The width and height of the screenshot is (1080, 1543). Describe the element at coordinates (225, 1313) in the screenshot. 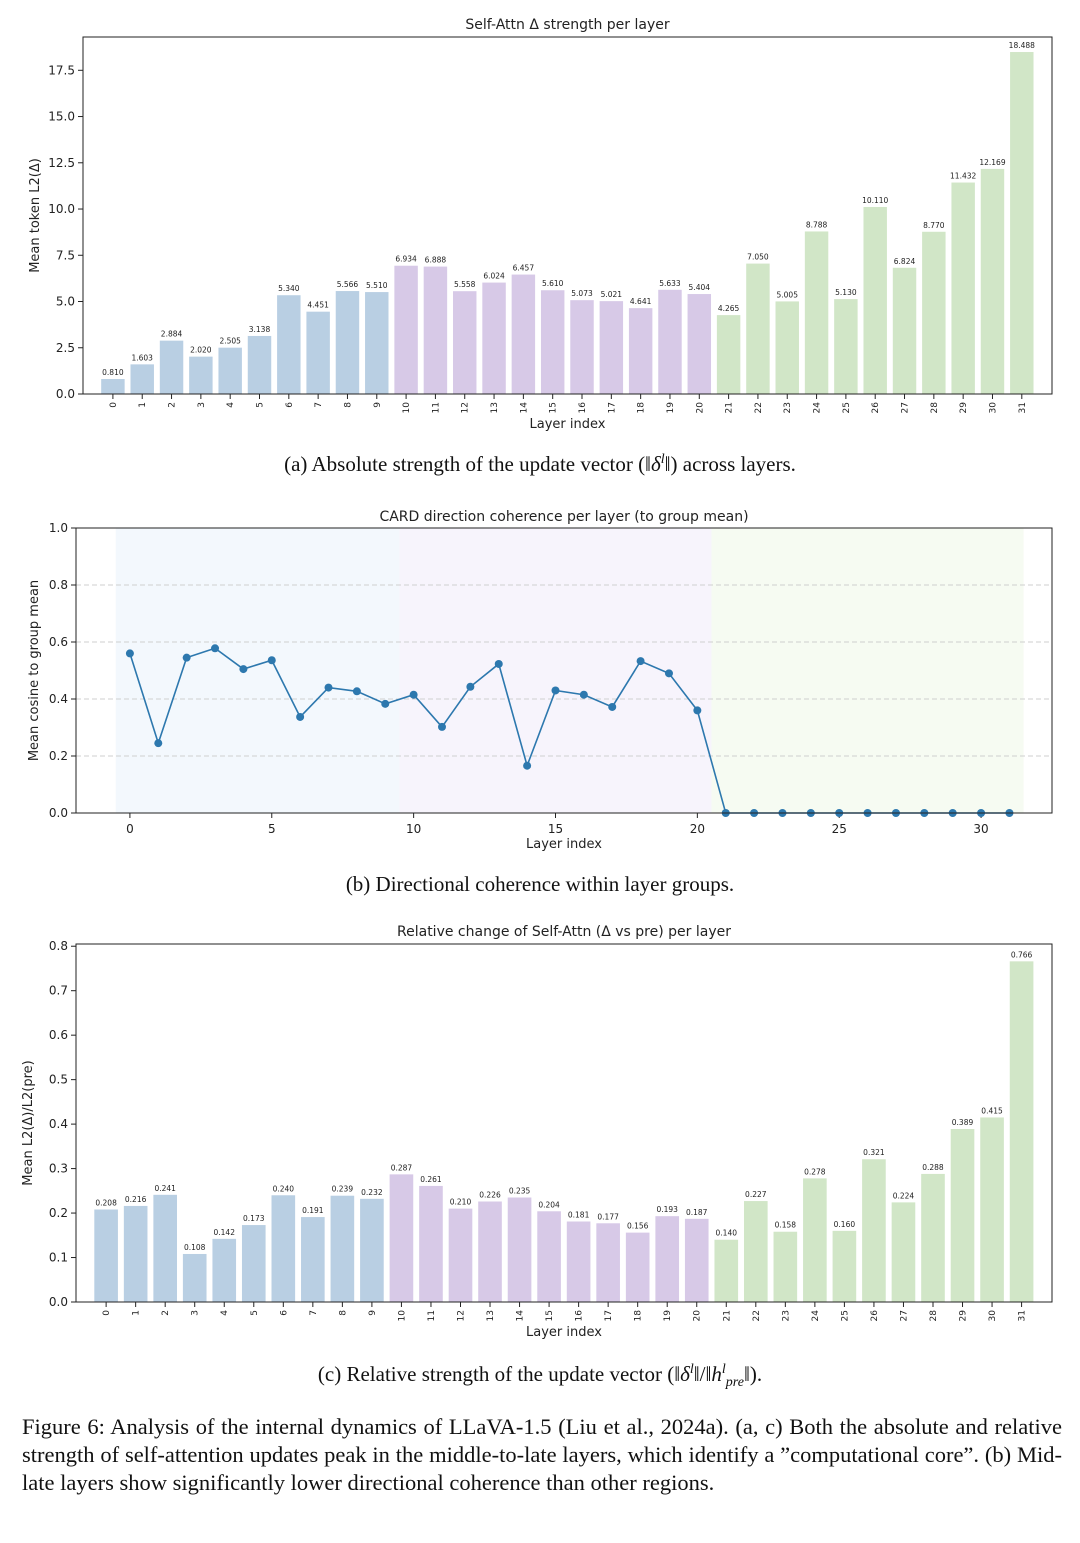

I see `chart-c-xtick-label: 4` at that location.